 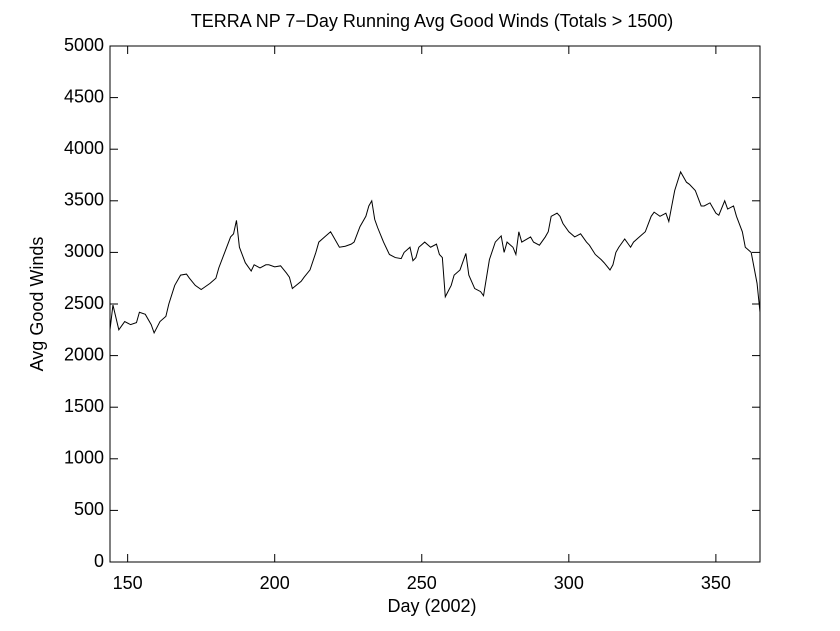 I want to click on y-tick-label: 0, so click(x=99, y=561).